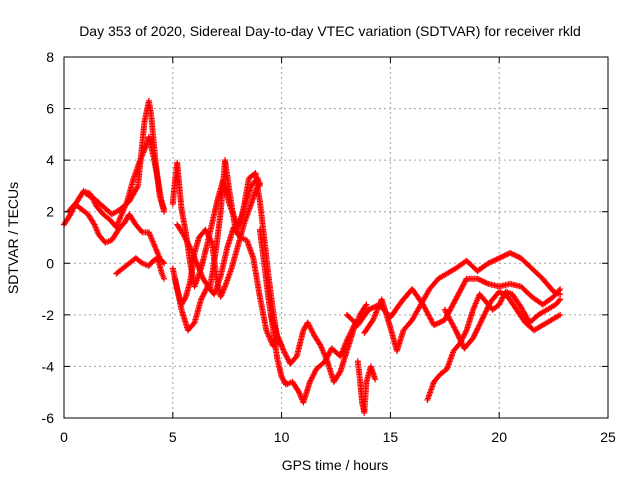 This screenshot has width=640, height=480. I want to click on series-sat-l, so click(453, 302).